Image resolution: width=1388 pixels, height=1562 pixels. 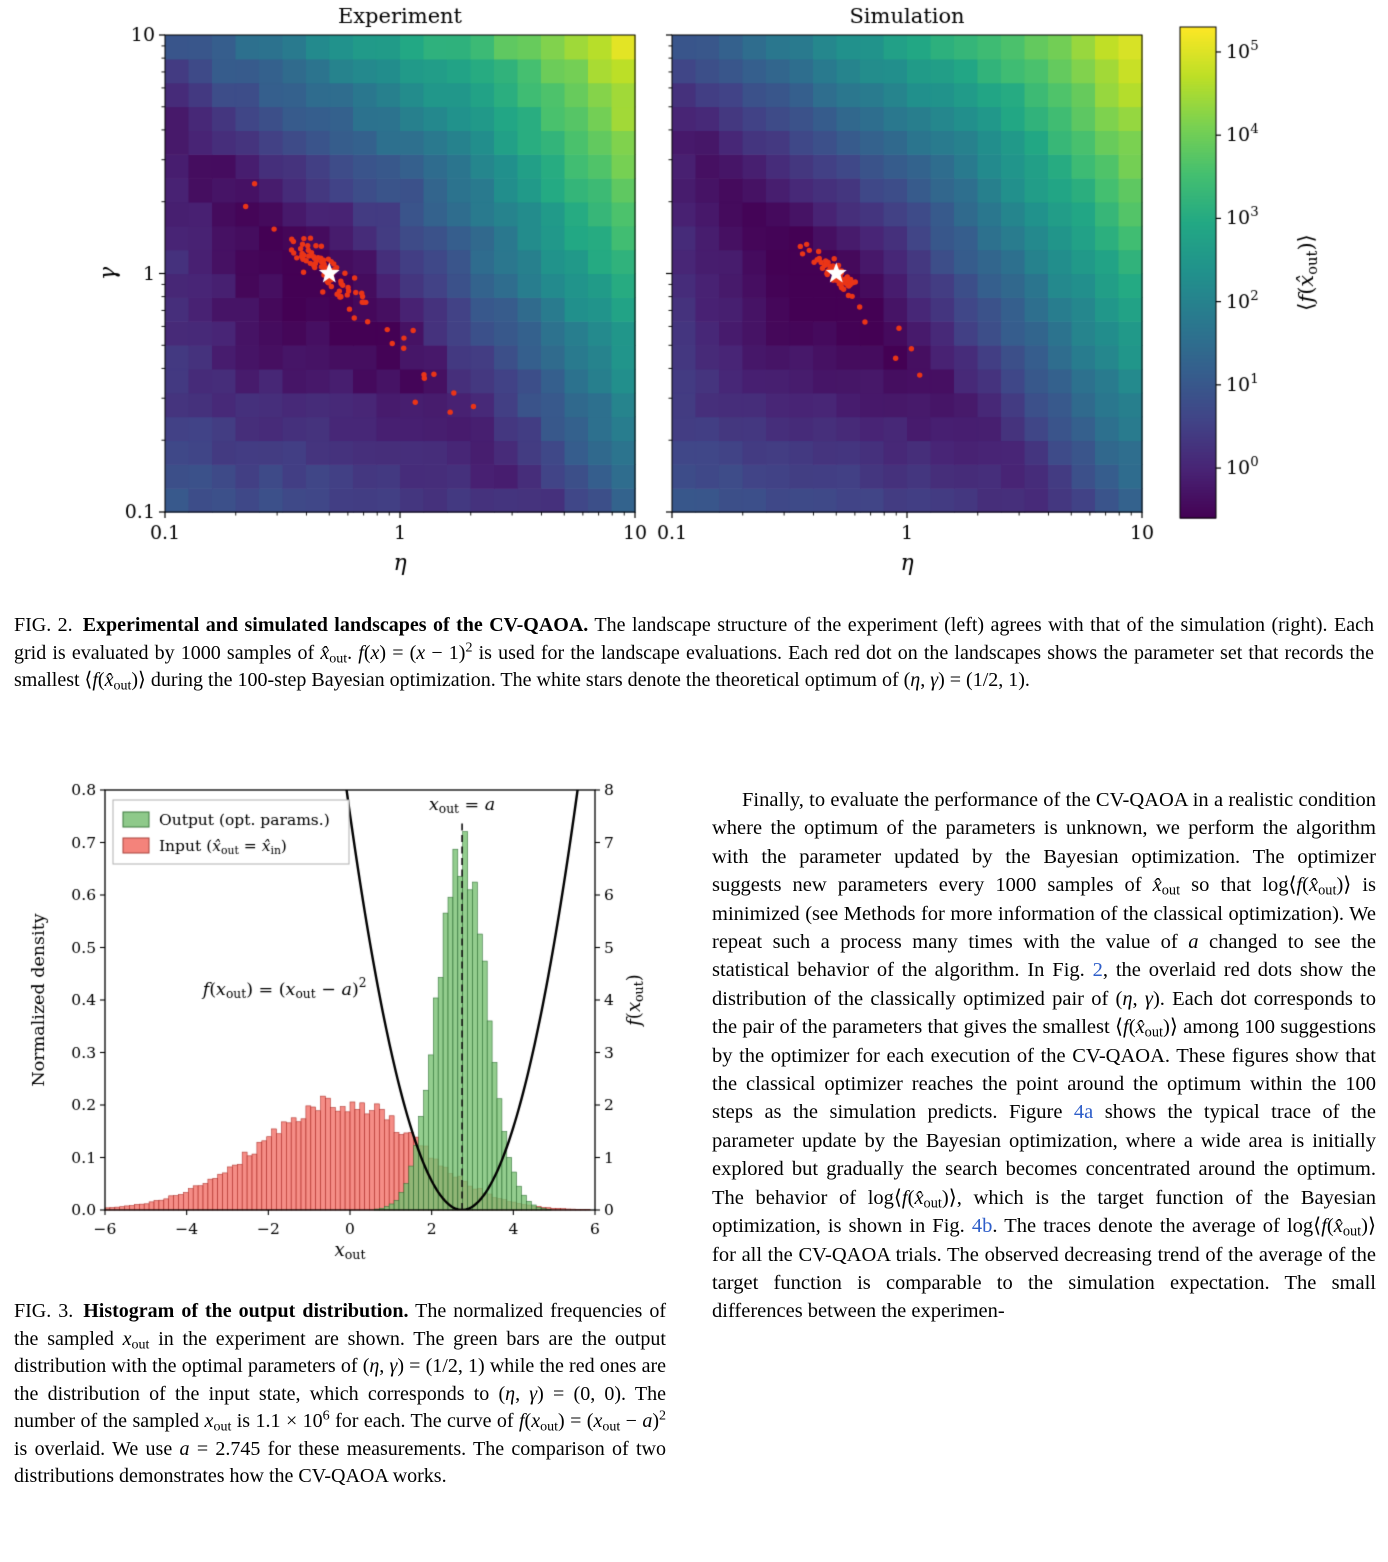 I want to click on figure-reference-link: 4b, so click(x=982, y=1226).